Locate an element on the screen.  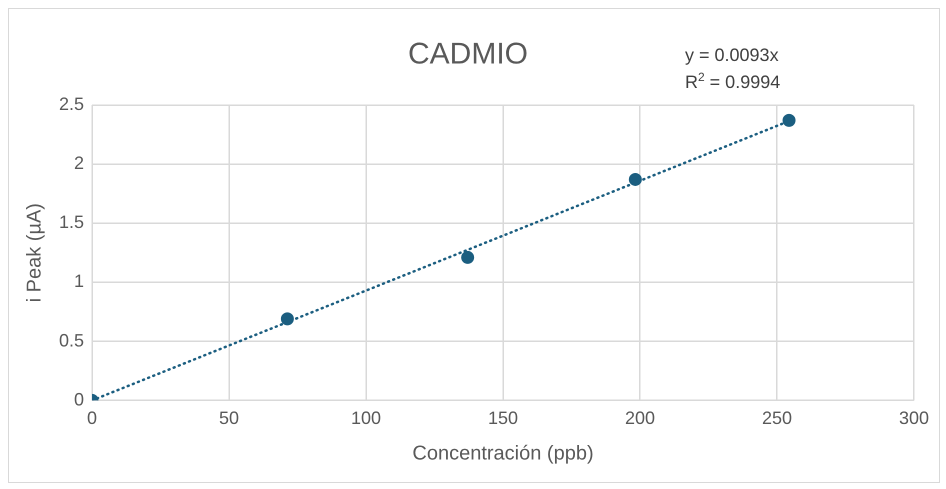
y-tick-label: 0 is located at coordinates (79, 399).